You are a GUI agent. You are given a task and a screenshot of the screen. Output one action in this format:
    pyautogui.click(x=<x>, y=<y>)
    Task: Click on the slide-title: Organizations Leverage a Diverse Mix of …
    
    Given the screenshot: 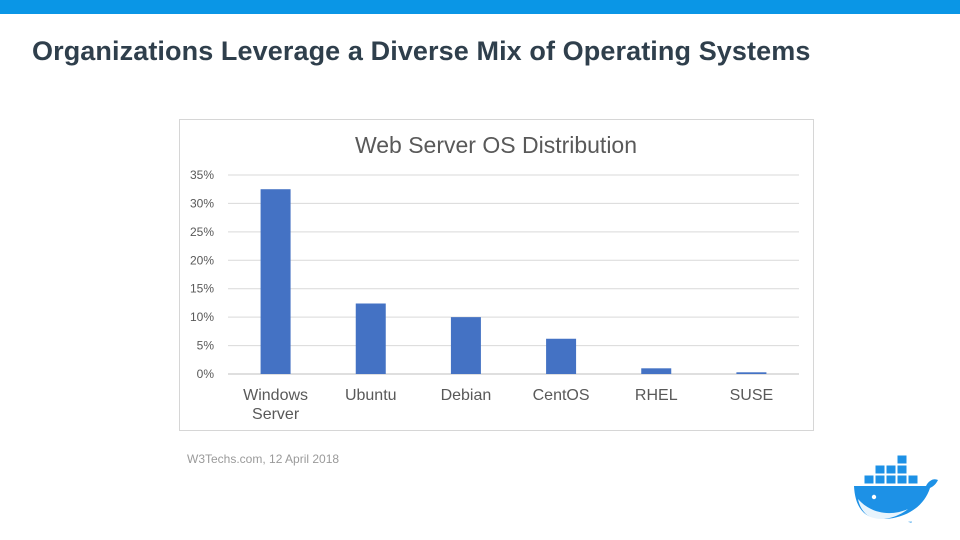 What is the action you would take?
    pyautogui.click(x=421, y=51)
    